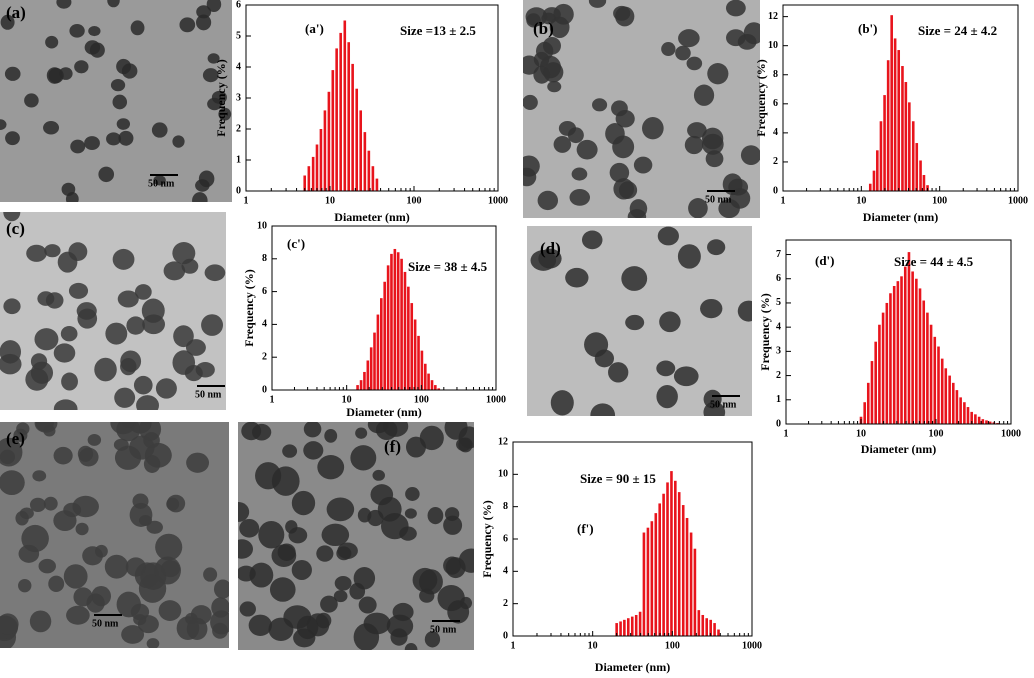 This screenshot has width=1034, height=678. What do you see at coordinates (550, 248) in the screenshot?
I see `panel-label: (d)` at bounding box center [550, 248].